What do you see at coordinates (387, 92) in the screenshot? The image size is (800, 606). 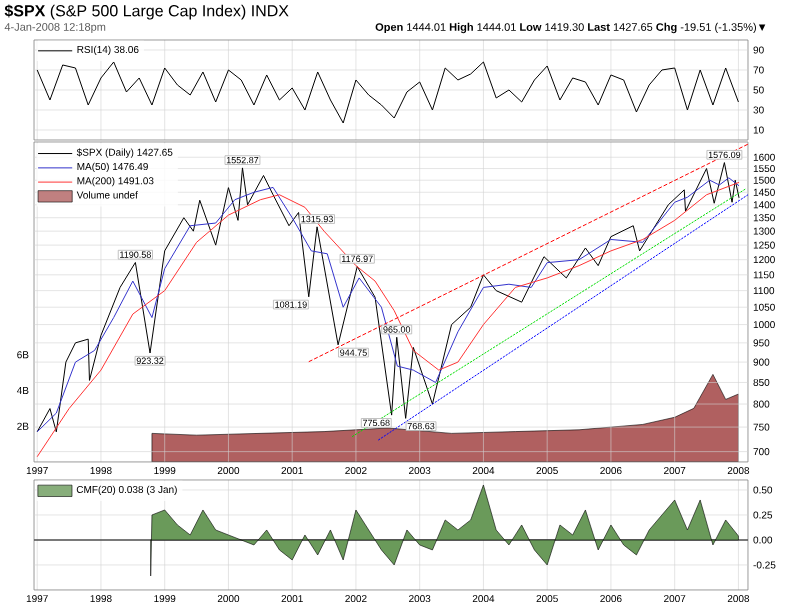 I see `line-series` at bounding box center [387, 92].